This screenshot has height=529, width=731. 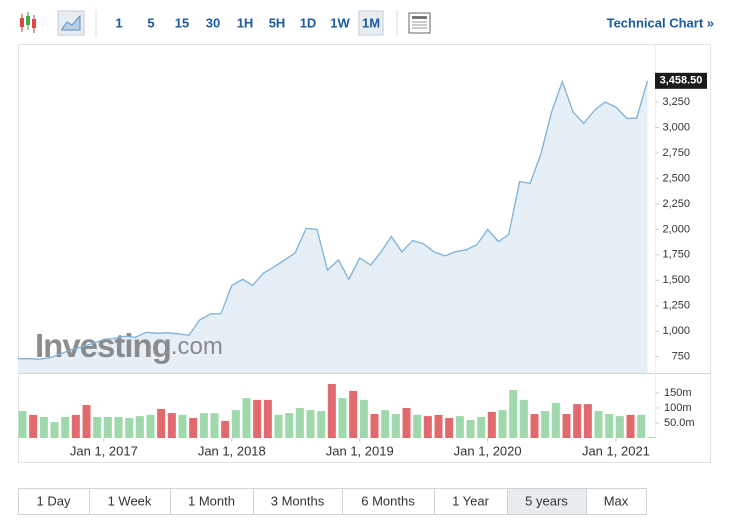 I want to click on y-tick-label: 1,500, so click(x=676, y=280).